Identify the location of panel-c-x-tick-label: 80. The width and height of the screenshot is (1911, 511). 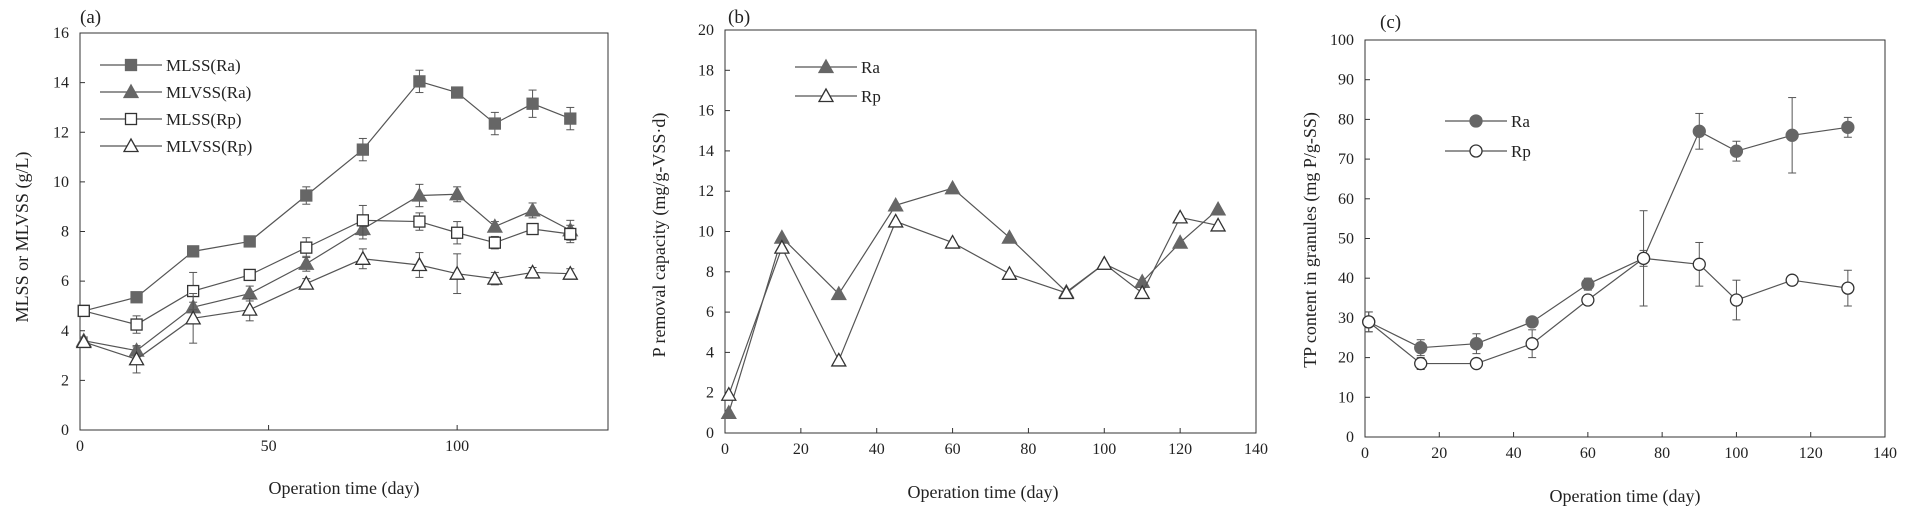
(1662, 453).